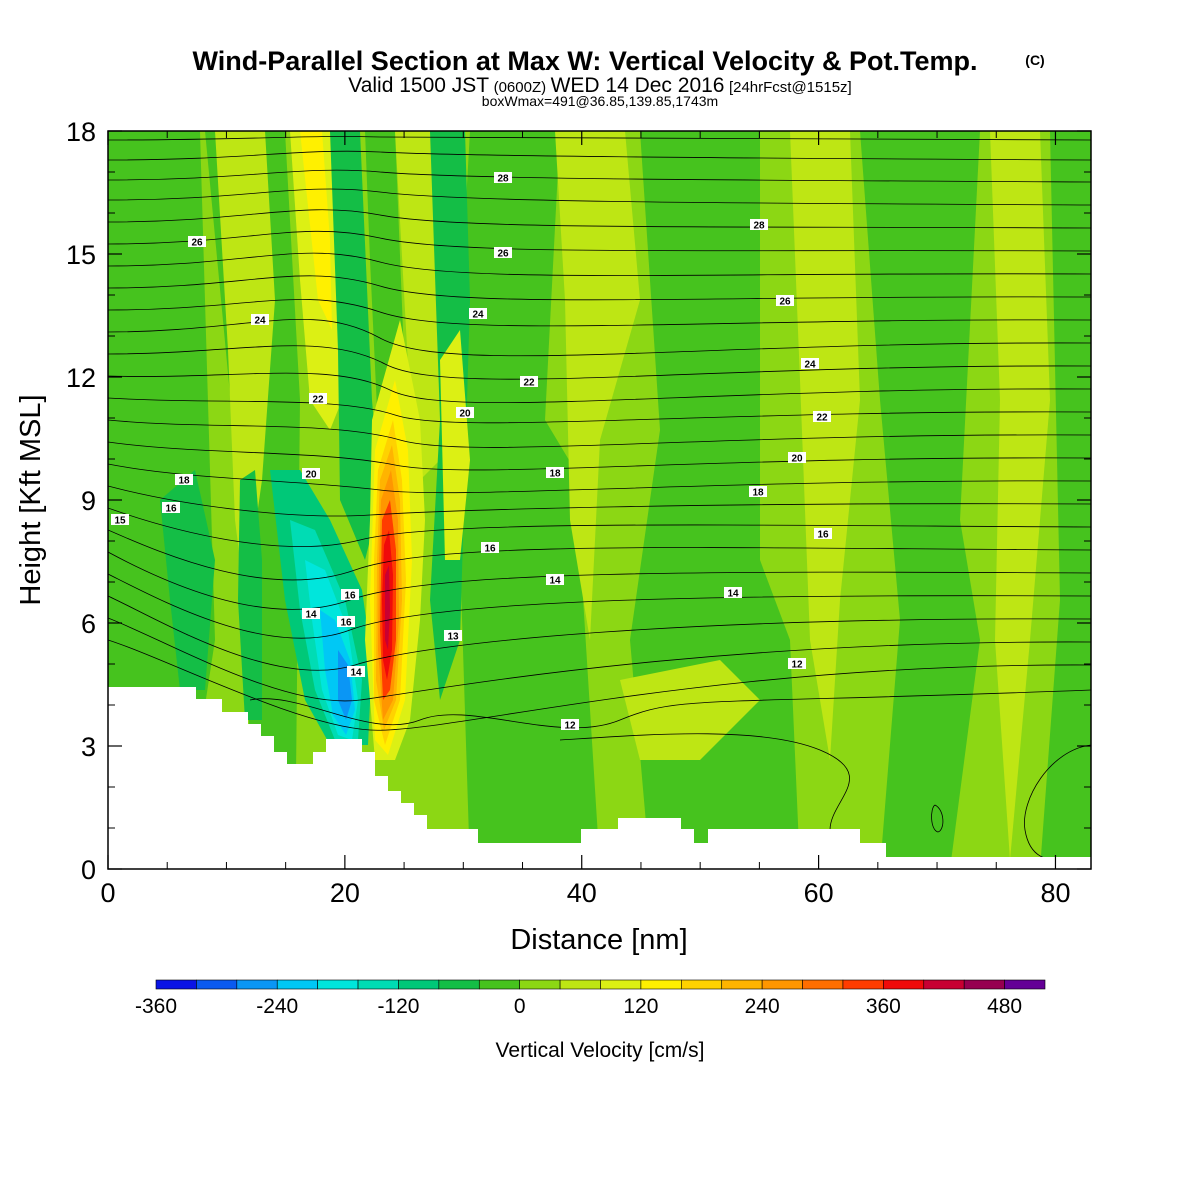  What do you see at coordinates (81, 255) in the screenshot?
I see `y-tick-label: 15` at bounding box center [81, 255].